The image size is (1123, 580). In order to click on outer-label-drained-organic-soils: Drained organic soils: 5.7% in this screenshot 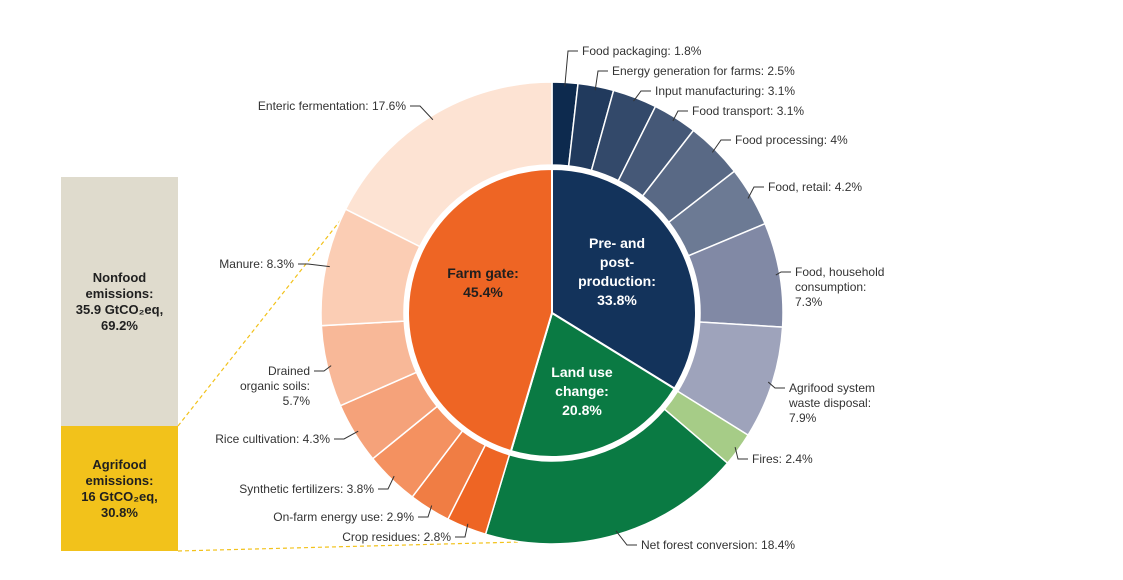, I will do `click(275, 386)`.